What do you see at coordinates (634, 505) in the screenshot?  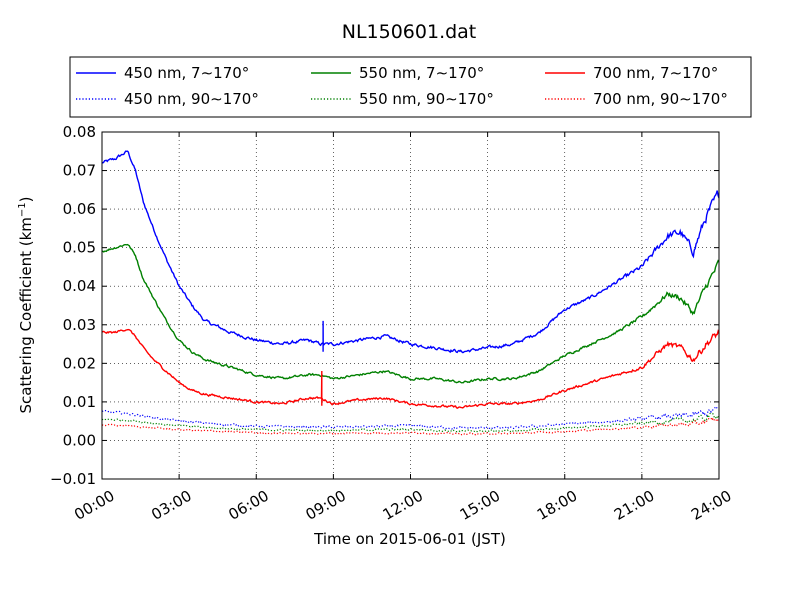 I see `x-tick-label: 21:00` at bounding box center [634, 505].